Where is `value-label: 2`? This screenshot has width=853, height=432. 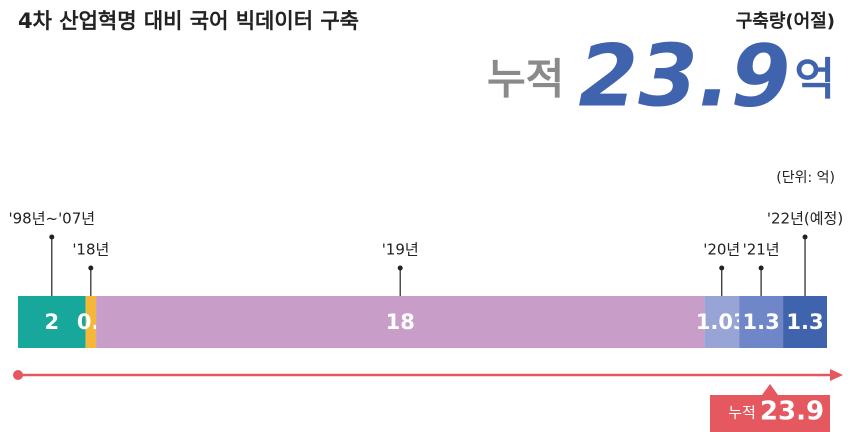
value-label: 2 is located at coordinates (51, 322).